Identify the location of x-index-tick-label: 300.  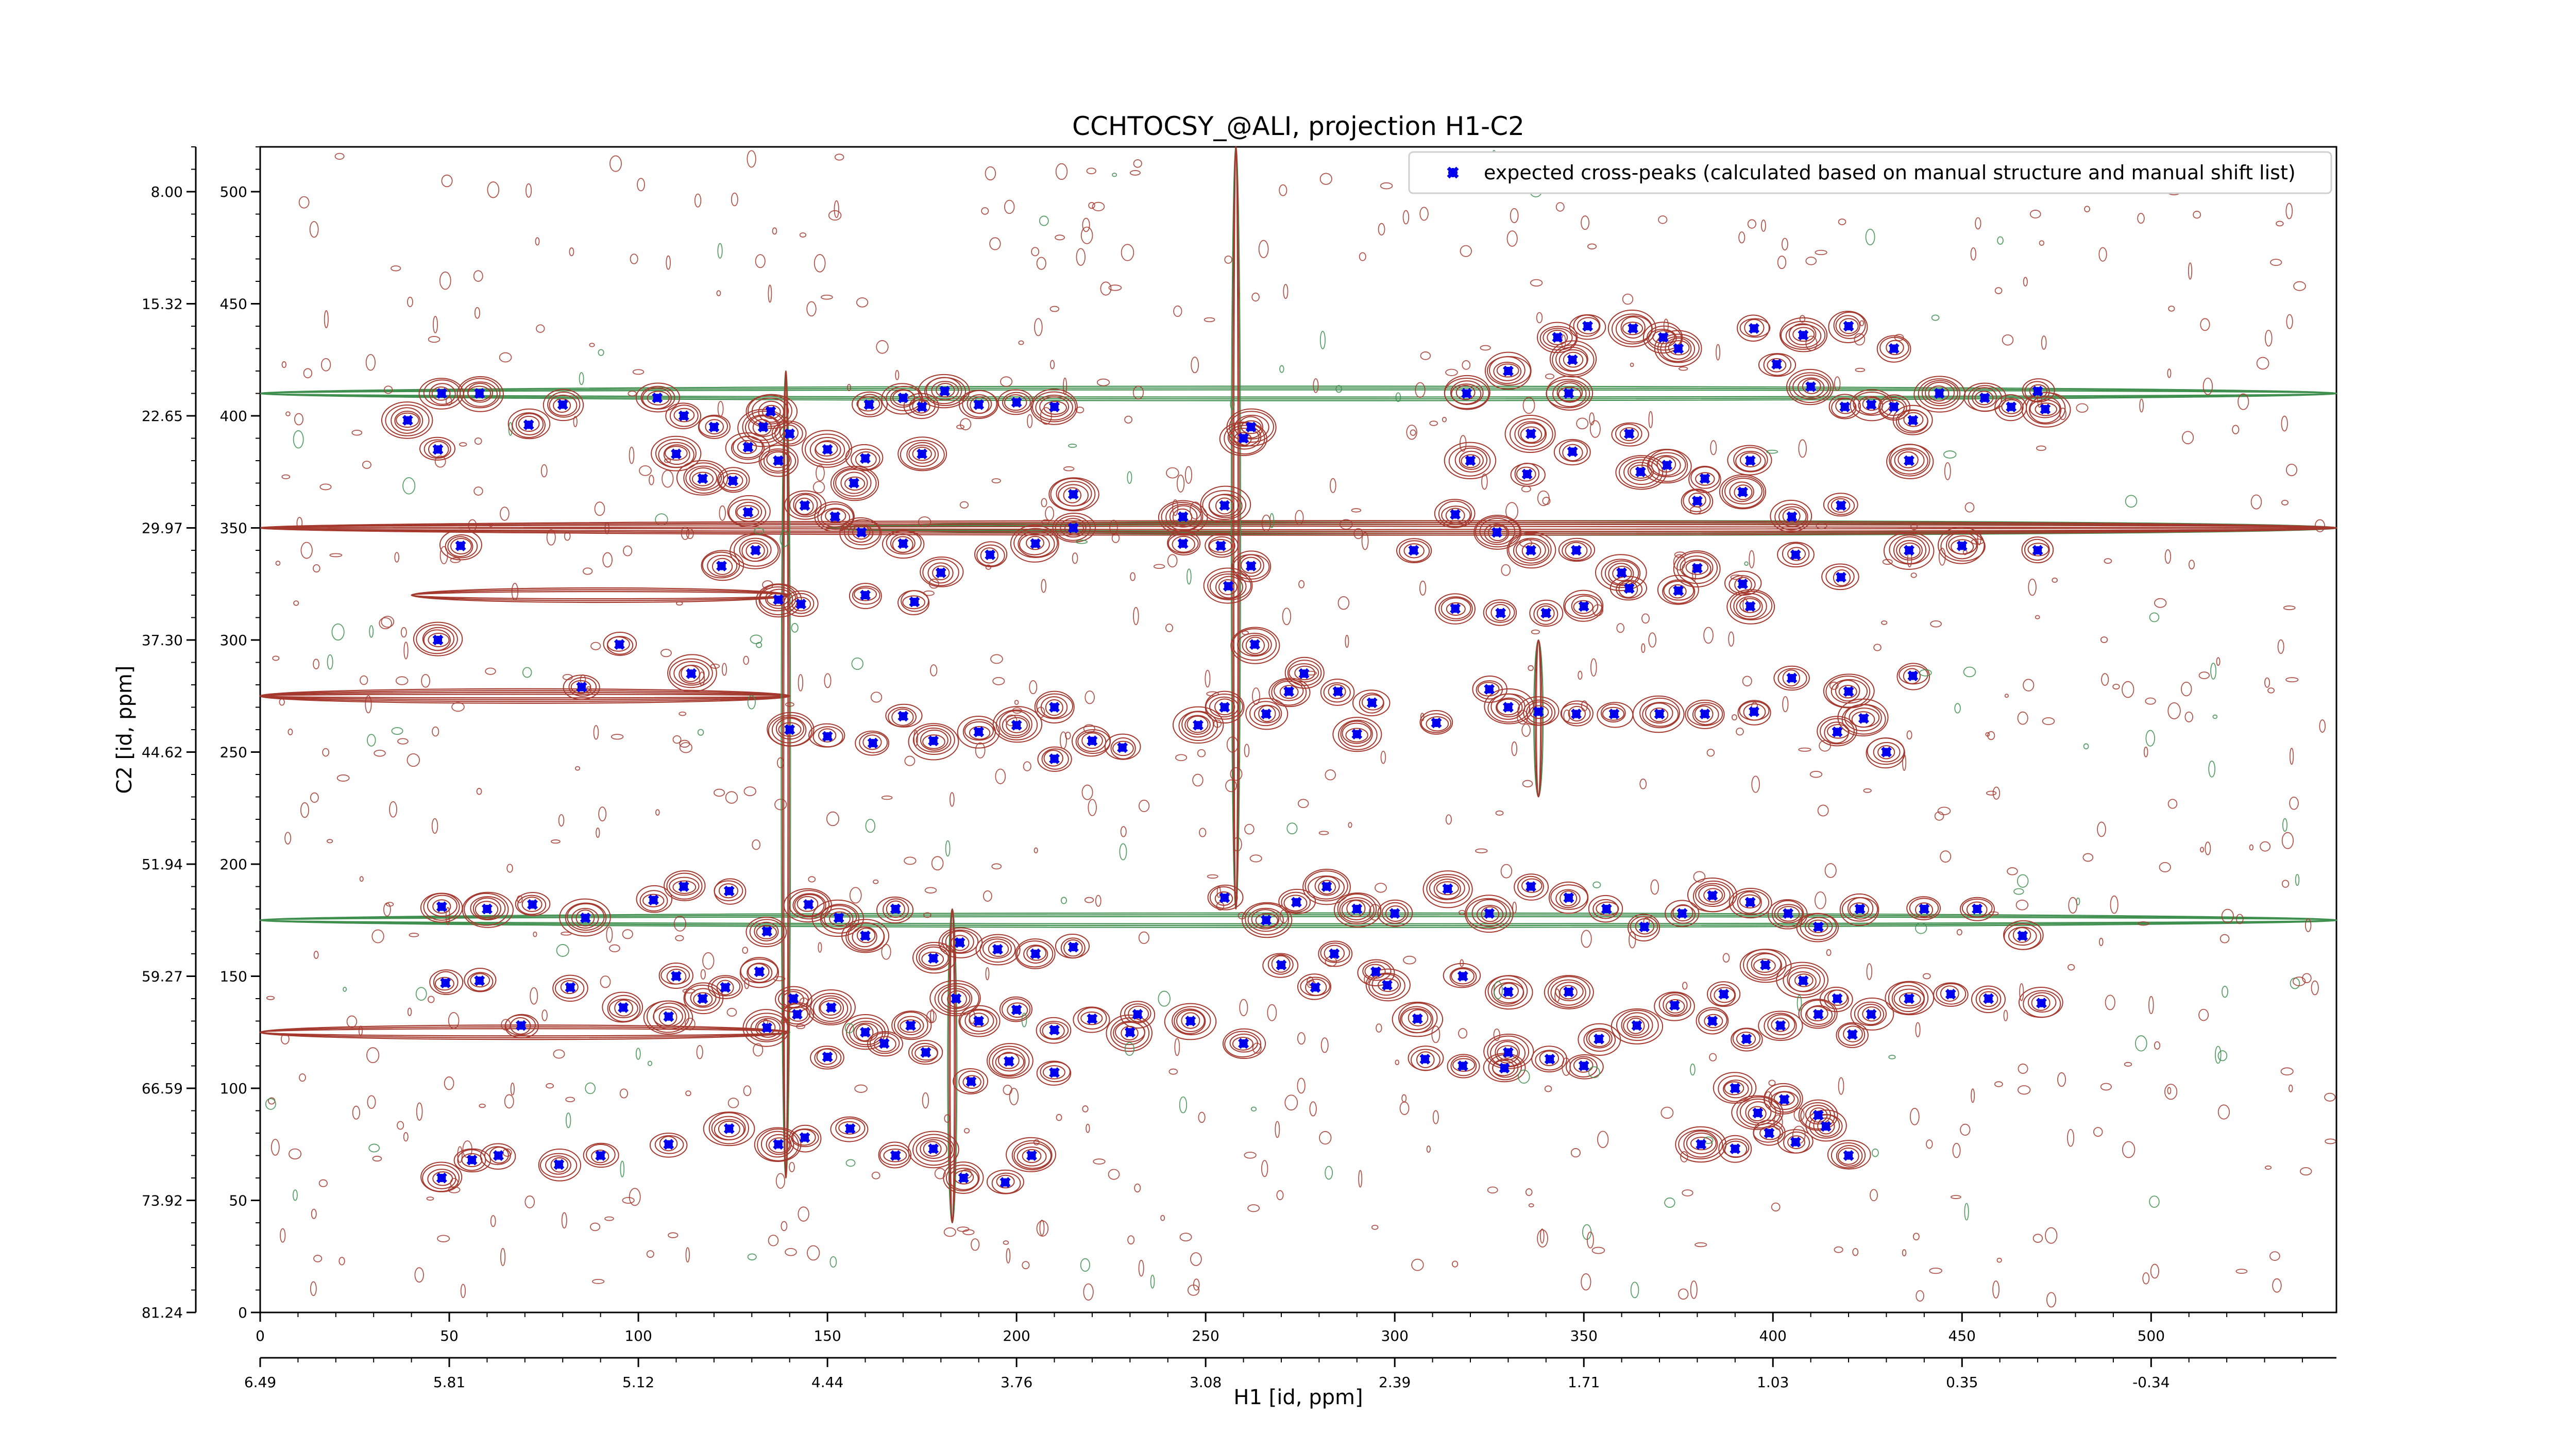
(1394, 1335).